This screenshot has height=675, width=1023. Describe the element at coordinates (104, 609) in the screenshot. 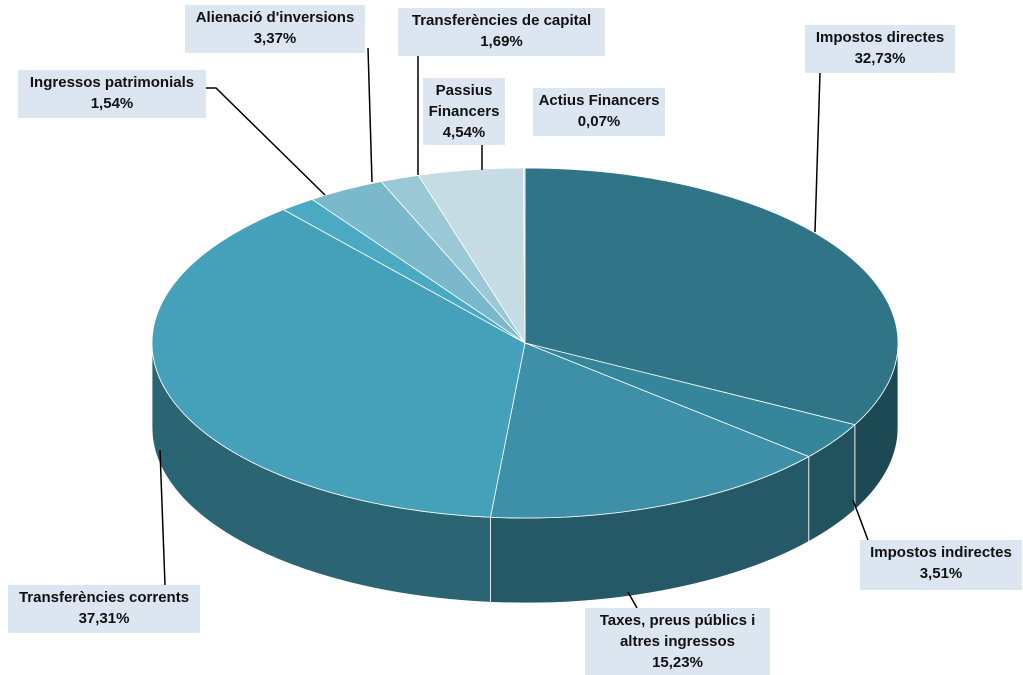

I see `data-label: Transferències corrents 37,31%` at that location.